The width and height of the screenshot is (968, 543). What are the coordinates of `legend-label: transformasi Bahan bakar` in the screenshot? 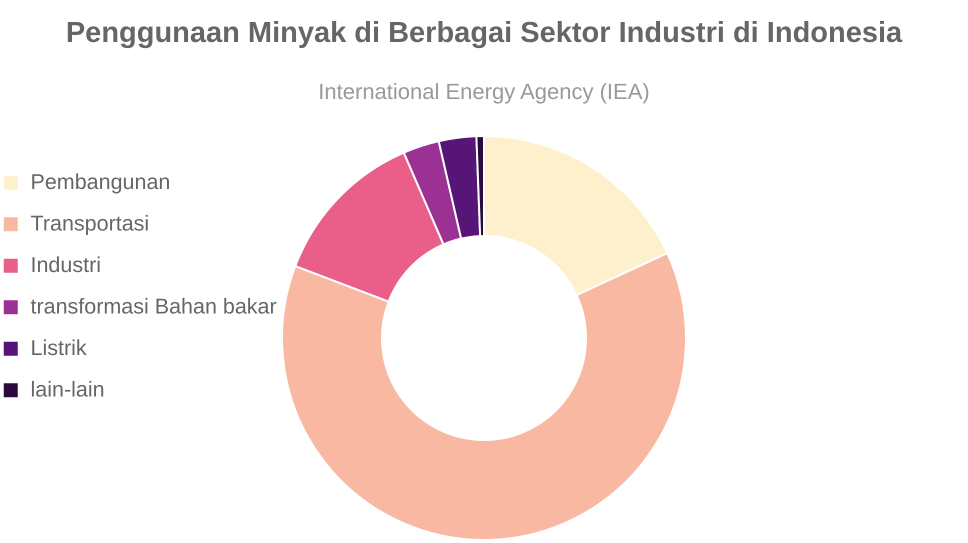 It's located at (153, 306).